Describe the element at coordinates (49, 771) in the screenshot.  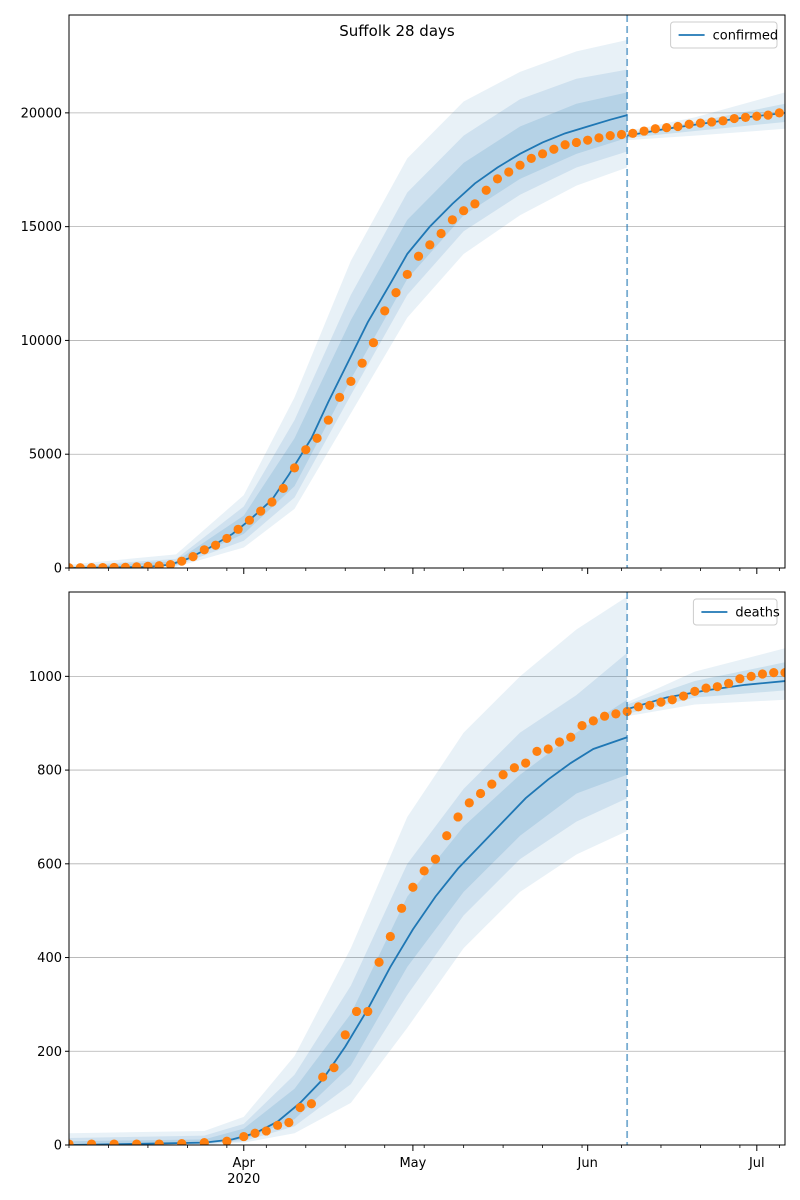
I see `y-tick-label: 800` at that location.